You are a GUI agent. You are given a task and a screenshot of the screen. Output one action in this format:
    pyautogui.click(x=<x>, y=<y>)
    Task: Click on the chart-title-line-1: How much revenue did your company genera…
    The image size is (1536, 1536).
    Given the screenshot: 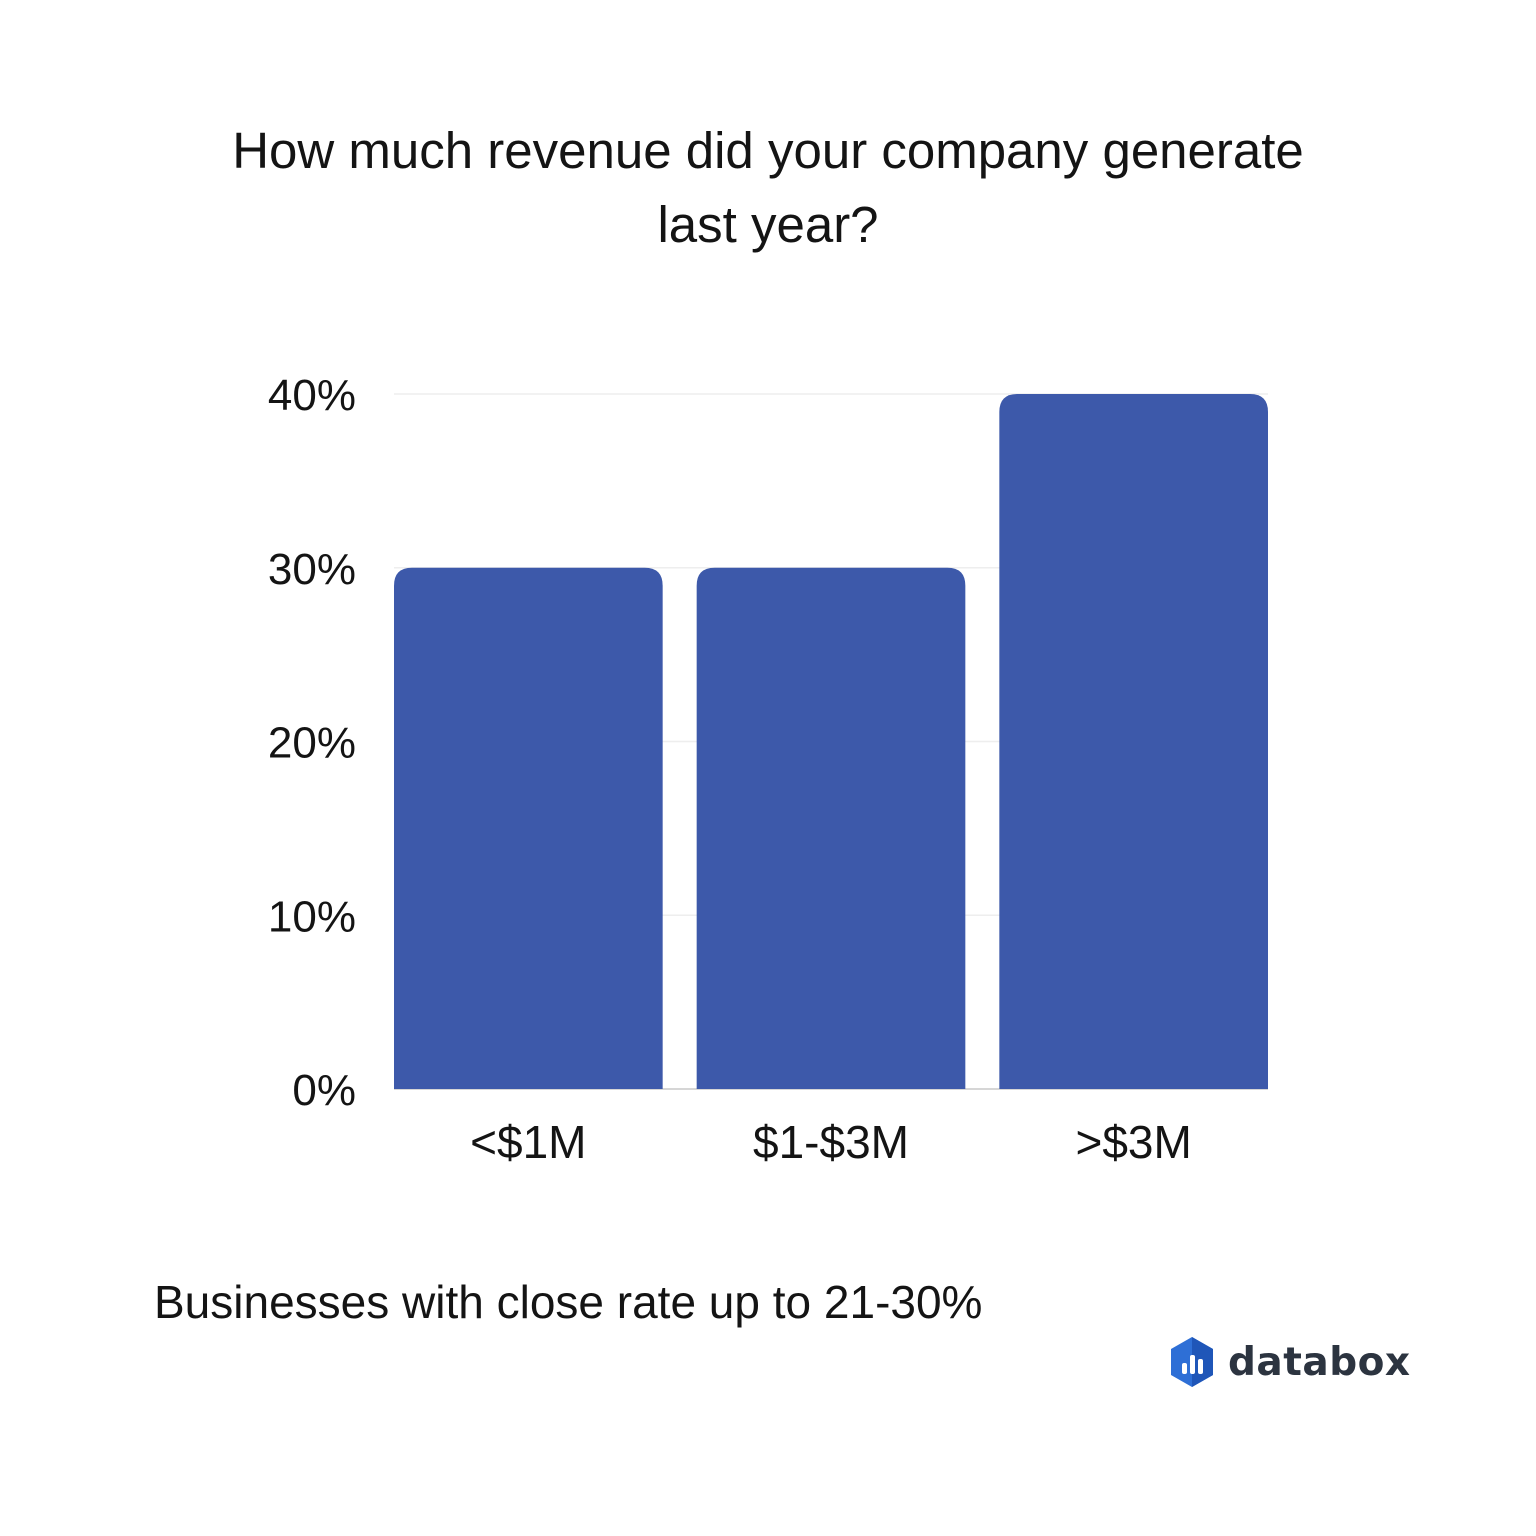 What is the action you would take?
    pyautogui.click(x=768, y=150)
    